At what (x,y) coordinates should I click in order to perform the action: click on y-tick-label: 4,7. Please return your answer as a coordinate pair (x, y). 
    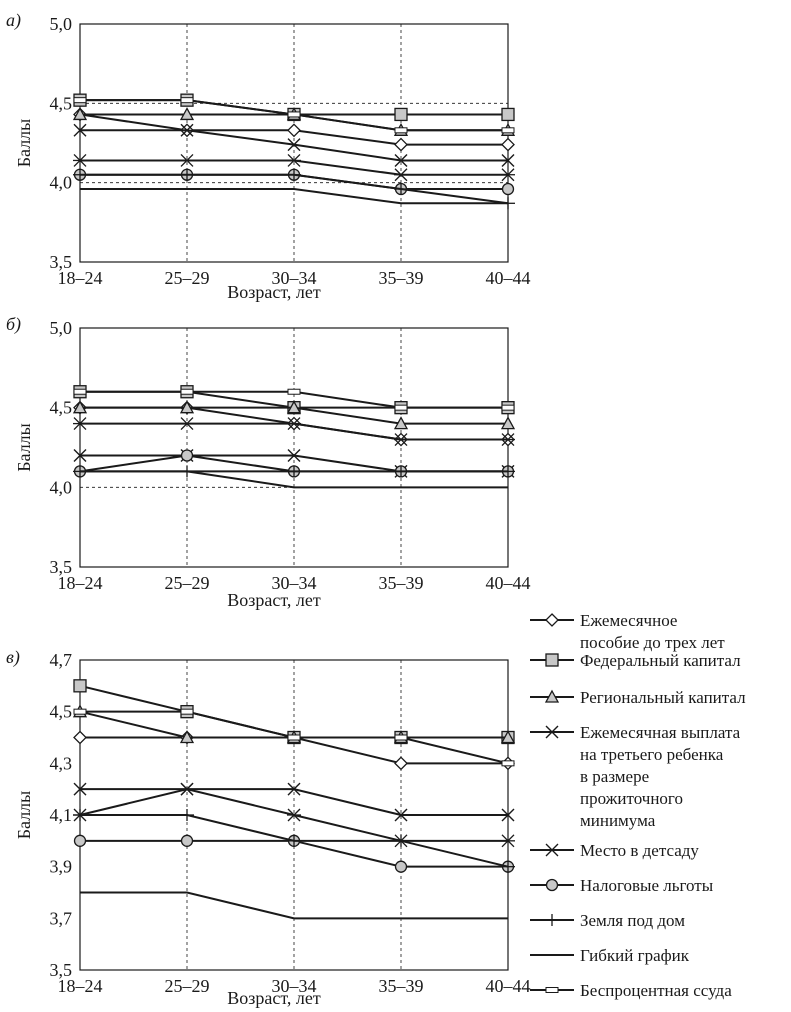
    Looking at the image, I should click on (61, 660).